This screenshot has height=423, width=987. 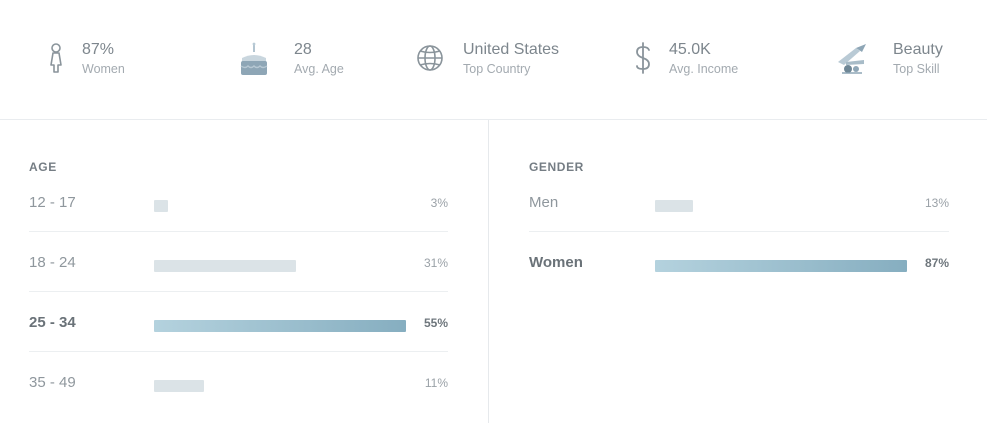 What do you see at coordinates (852, 59) in the screenshot?
I see `makeup-tools-icon` at bounding box center [852, 59].